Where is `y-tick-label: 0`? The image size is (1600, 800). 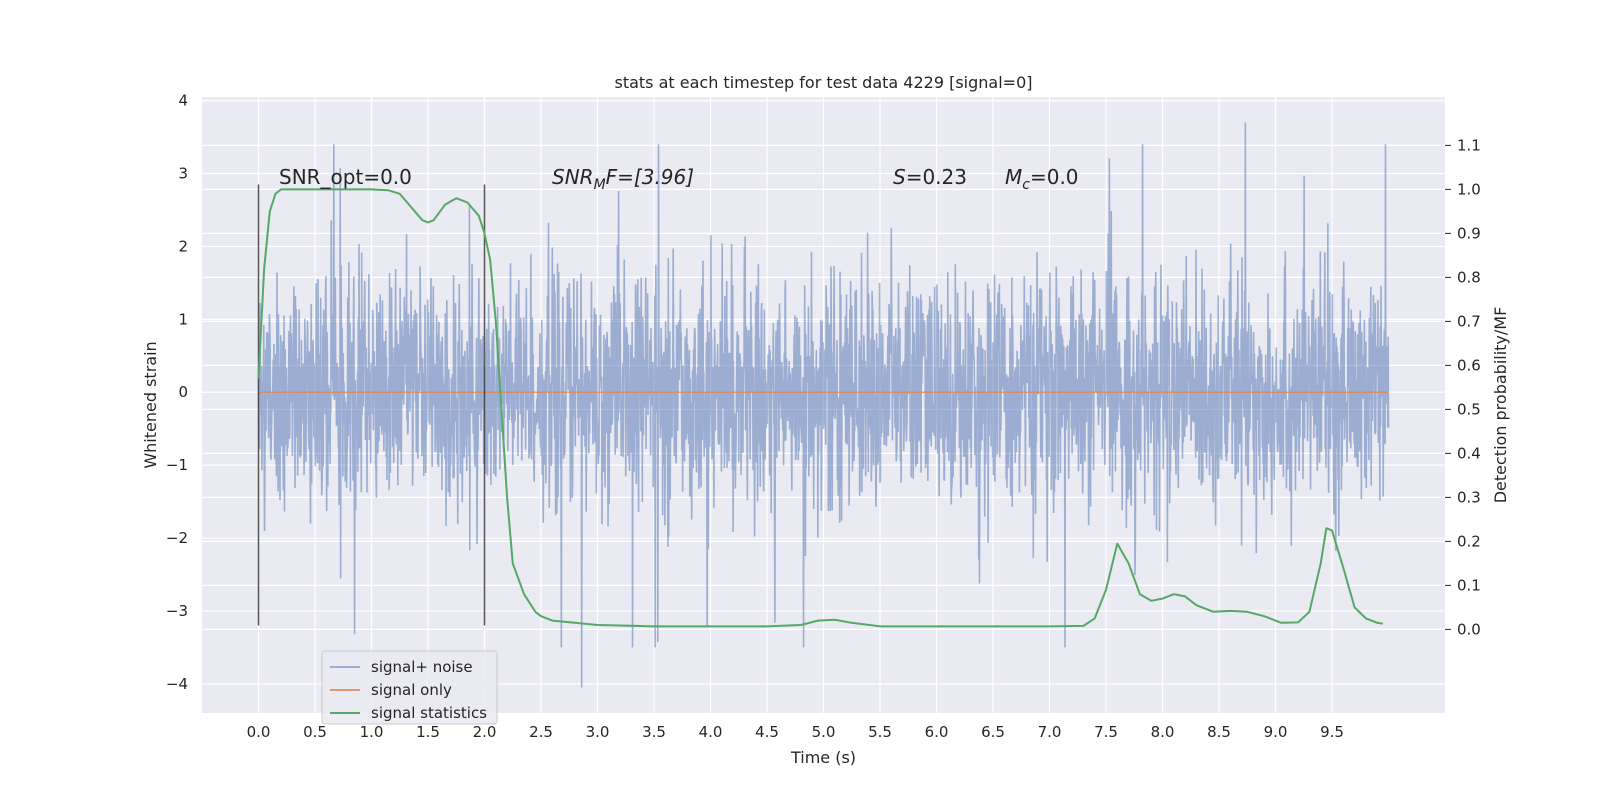
y-tick-label: 0 is located at coordinates (183, 392).